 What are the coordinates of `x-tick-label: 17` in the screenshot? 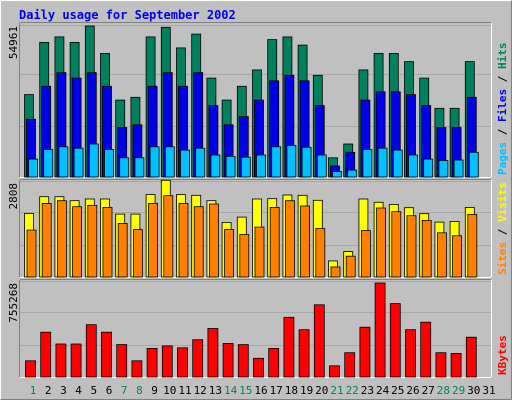 It's located at (276, 390).